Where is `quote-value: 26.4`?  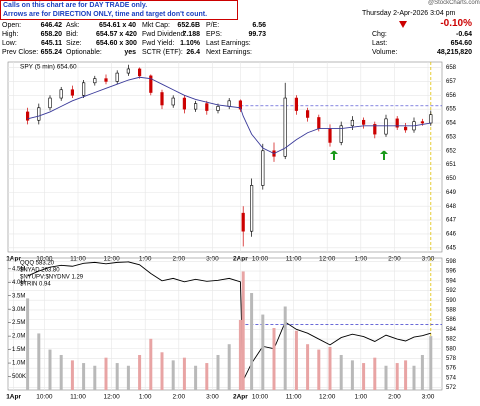 quote-value: 26.4 is located at coordinates (193, 52).